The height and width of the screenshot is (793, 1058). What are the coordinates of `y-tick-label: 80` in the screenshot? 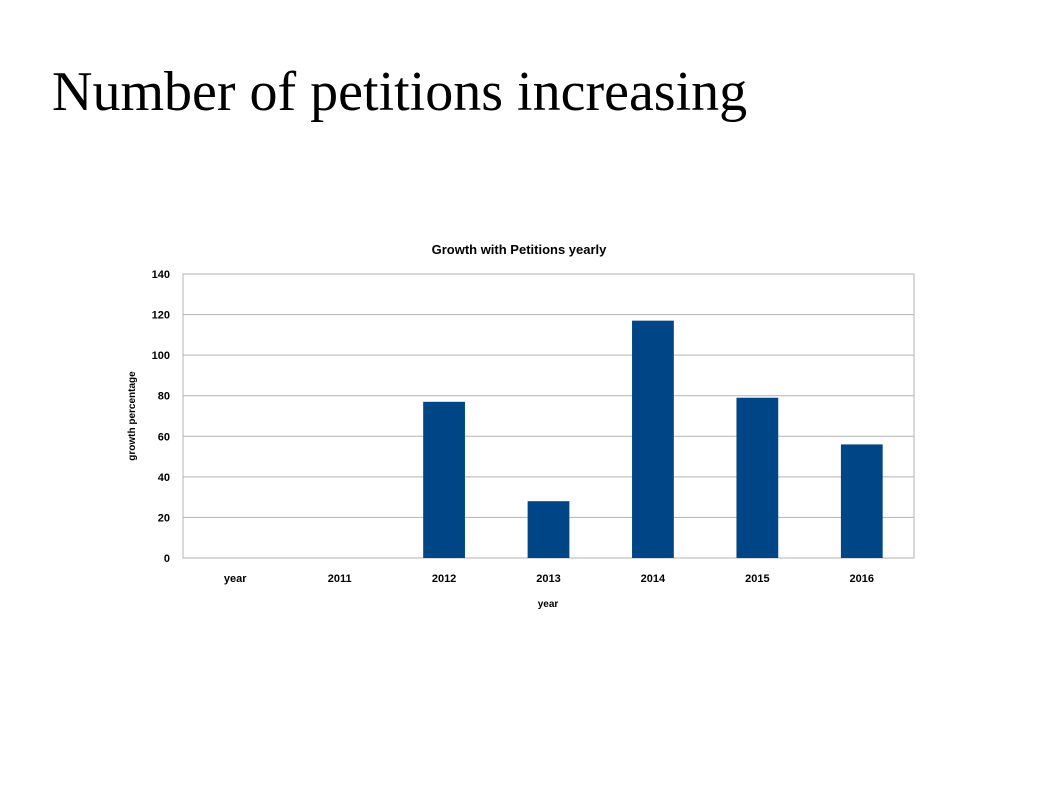 It's located at (164, 397).